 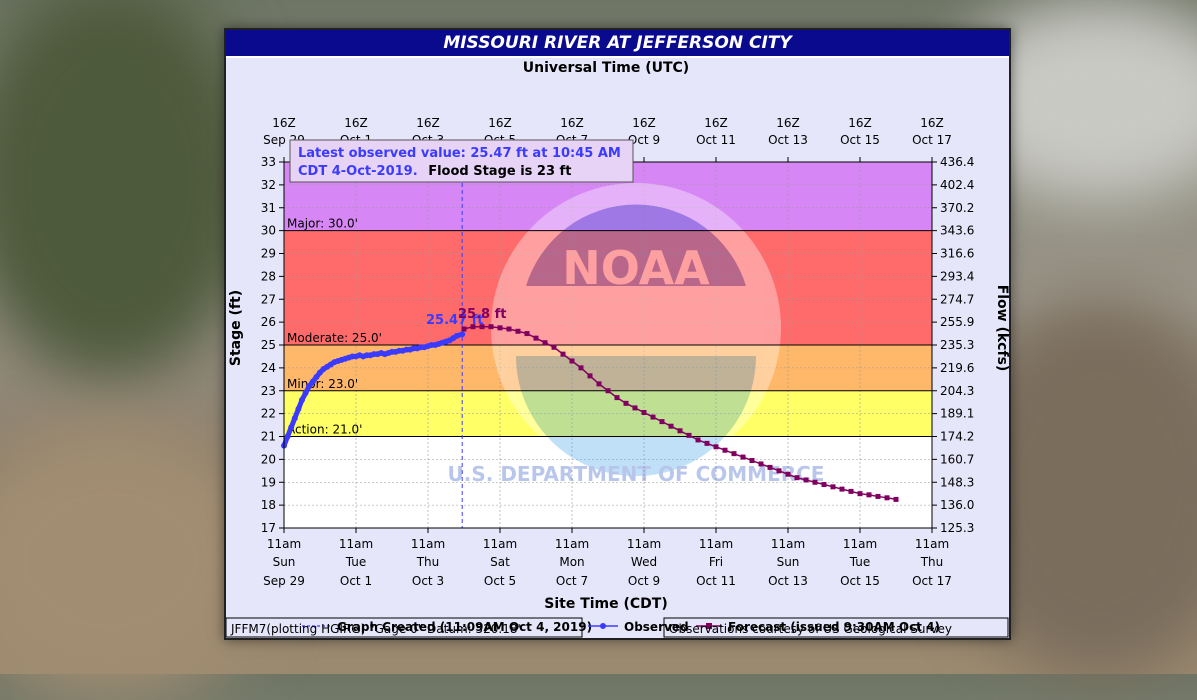 What do you see at coordinates (957, 528) in the screenshot?
I see `flow-tick-label: 125.3` at bounding box center [957, 528].